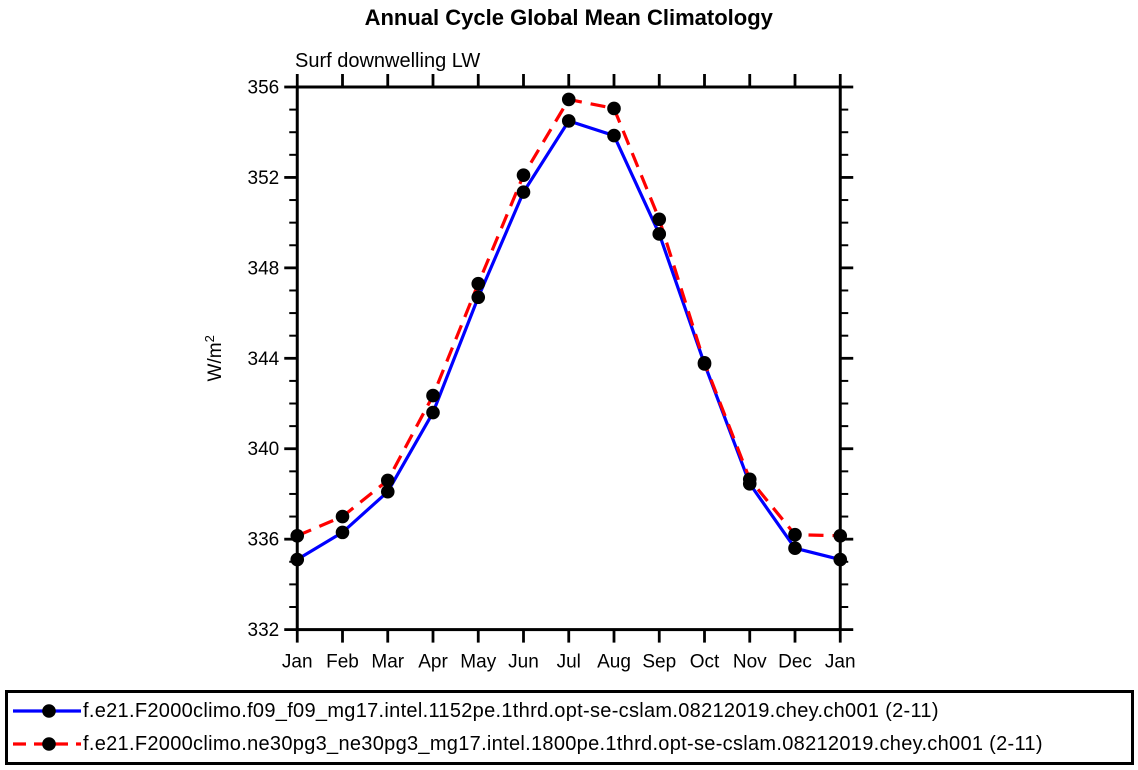 The image size is (1138, 770). What do you see at coordinates (264, 359) in the screenshot?
I see `y-tick-label: 344` at bounding box center [264, 359].